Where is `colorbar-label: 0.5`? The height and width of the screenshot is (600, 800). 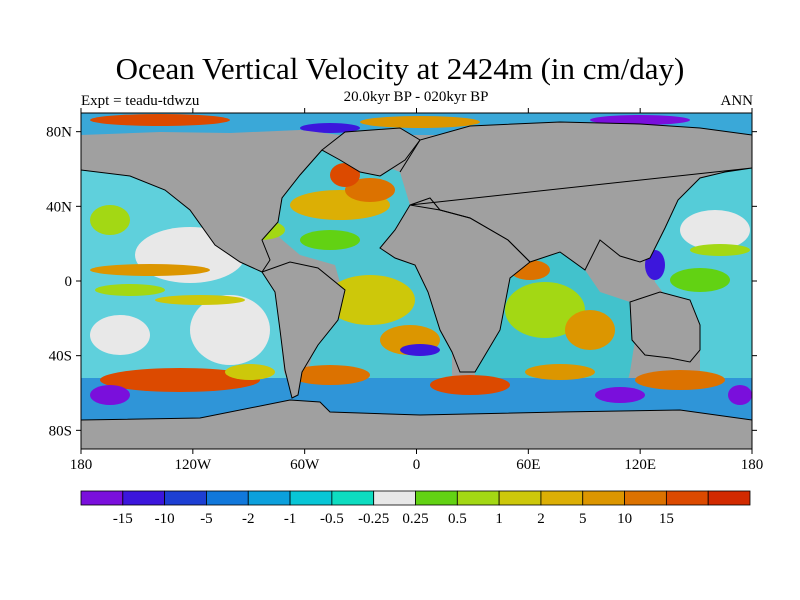
colorbar-label: 0.5 is located at coordinates (457, 519).